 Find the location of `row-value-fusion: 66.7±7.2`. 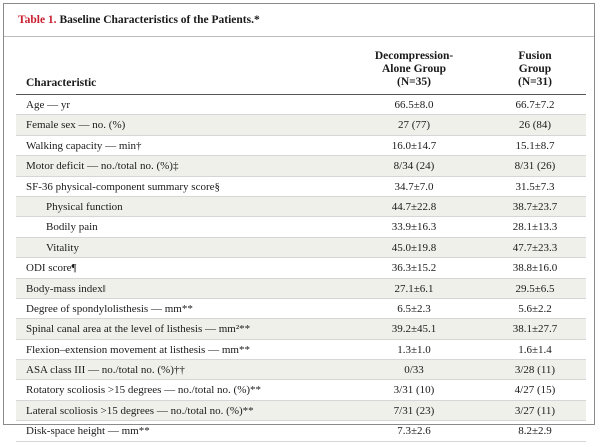

row-value-fusion: 66.7±7.2 is located at coordinates (535, 105).